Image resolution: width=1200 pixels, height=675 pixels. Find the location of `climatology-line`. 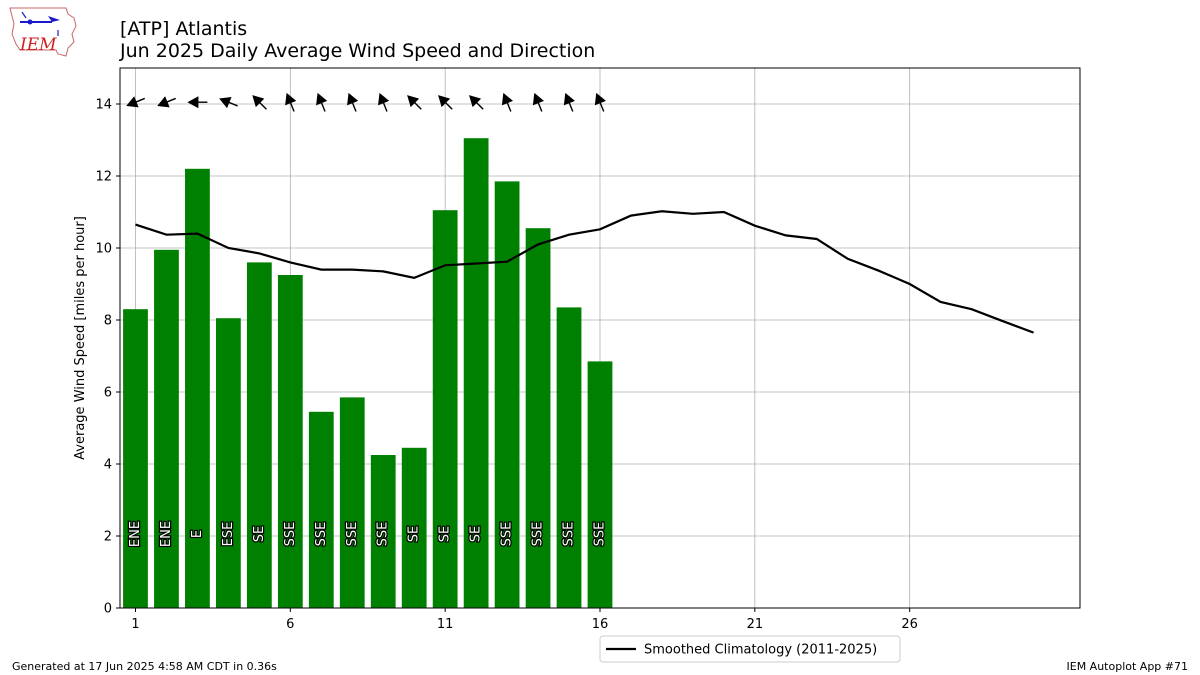

climatology-line is located at coordinates (584, 272).